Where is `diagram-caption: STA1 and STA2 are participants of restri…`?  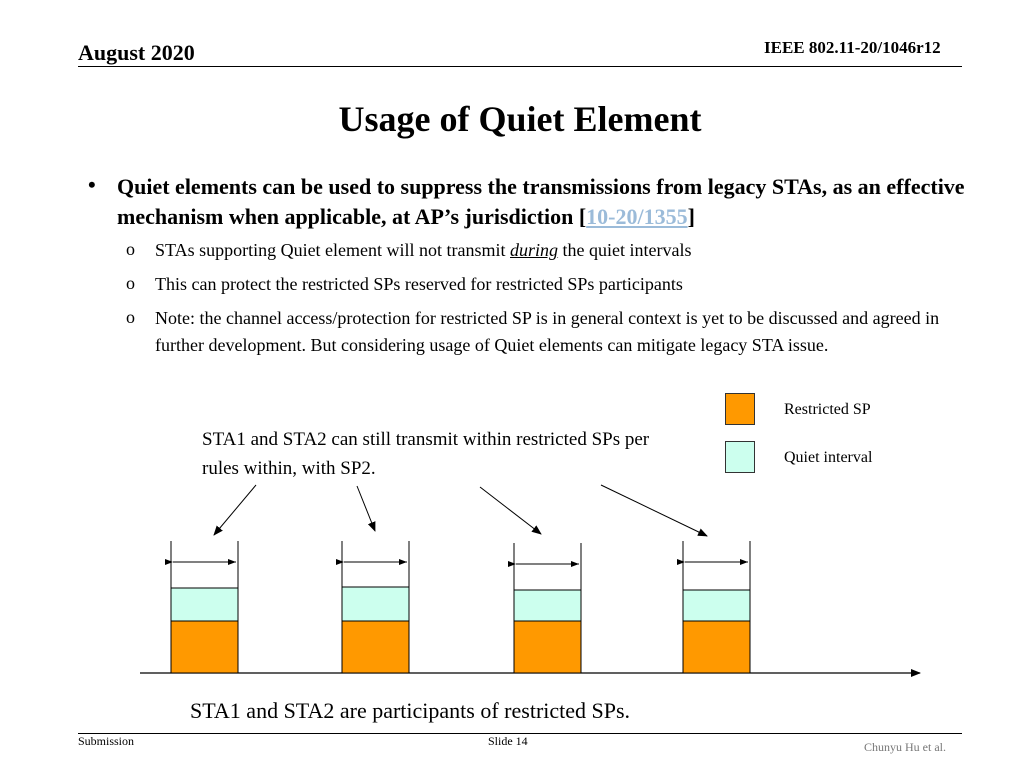
diagram-caption: STA1 and STA2 are participants of restri… is located at coordinates (410, 710).